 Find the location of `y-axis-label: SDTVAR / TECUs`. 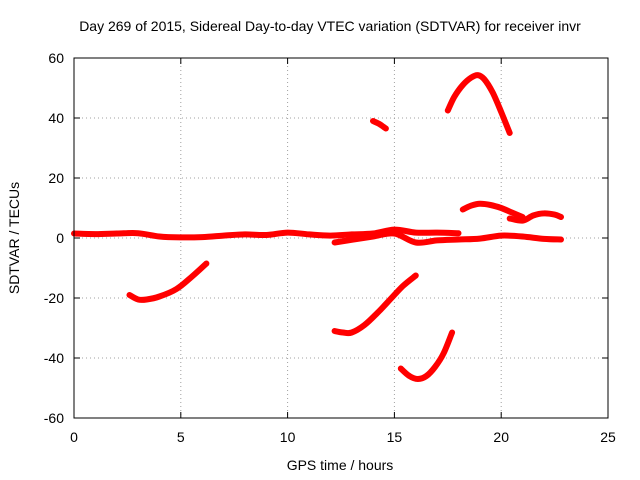

y-axis-label: SDTVAR / TECUs is located at coordinates (14, 238).